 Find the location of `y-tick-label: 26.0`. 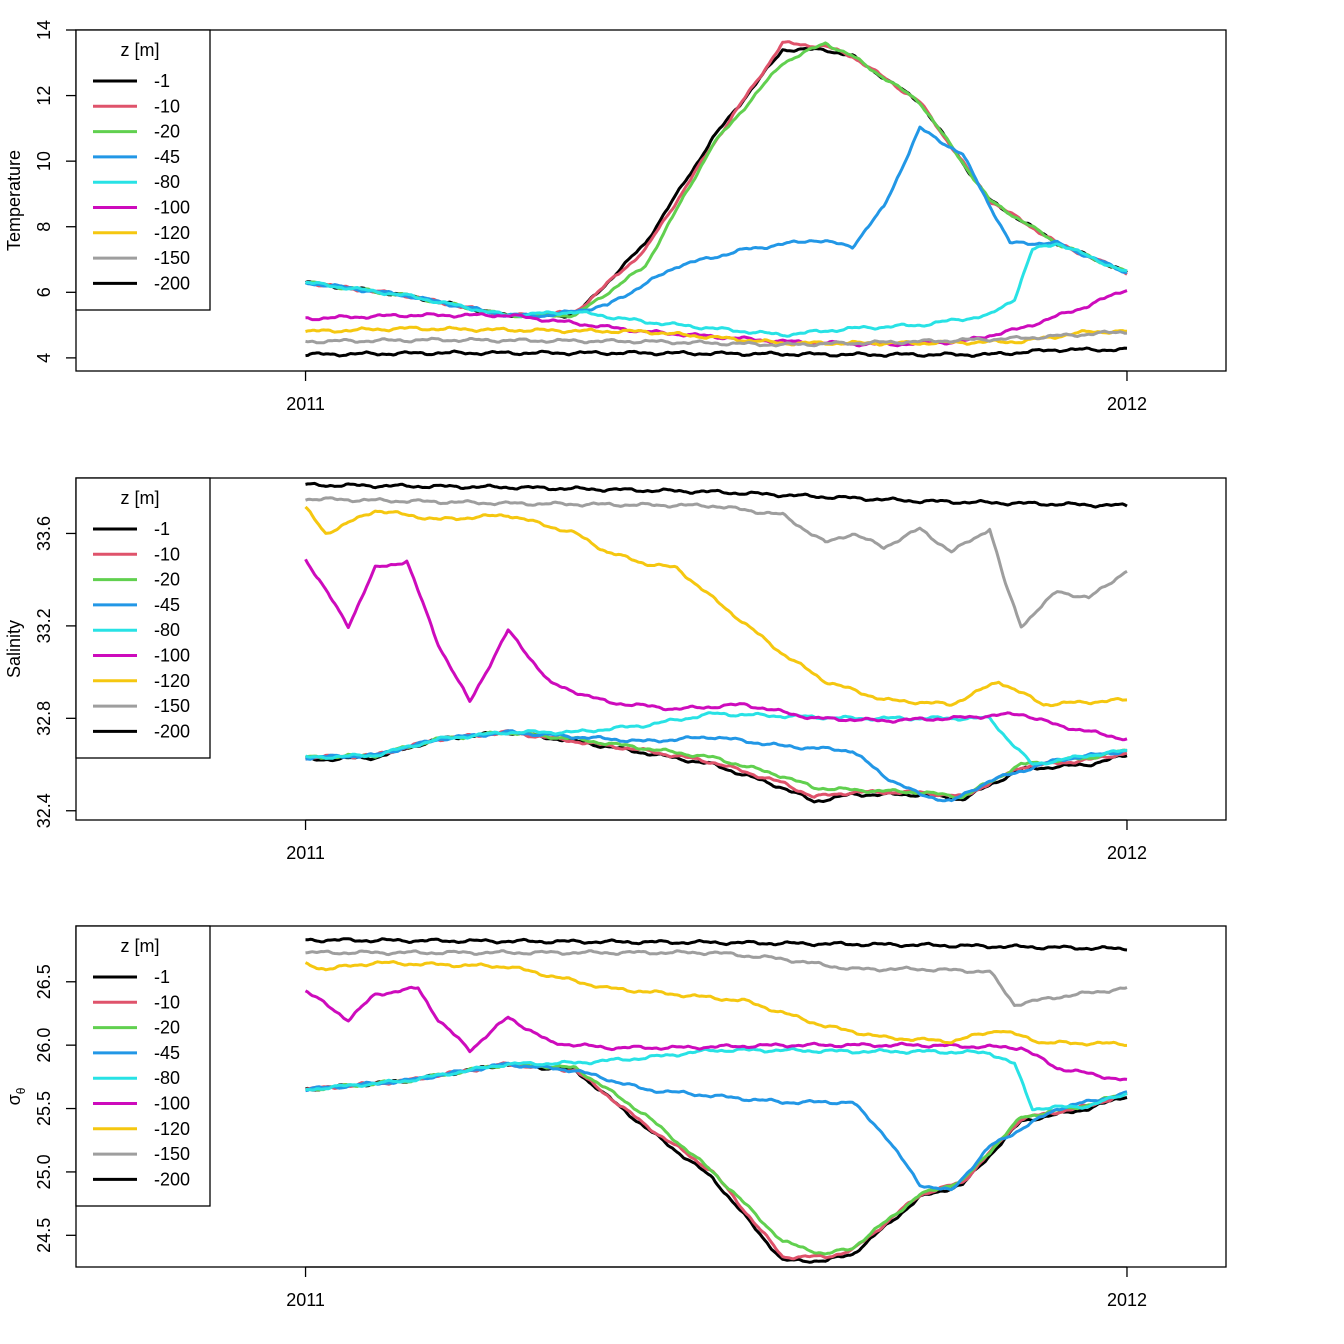

y-tick-label: 26.0 is located at coordinates (44, 1045).